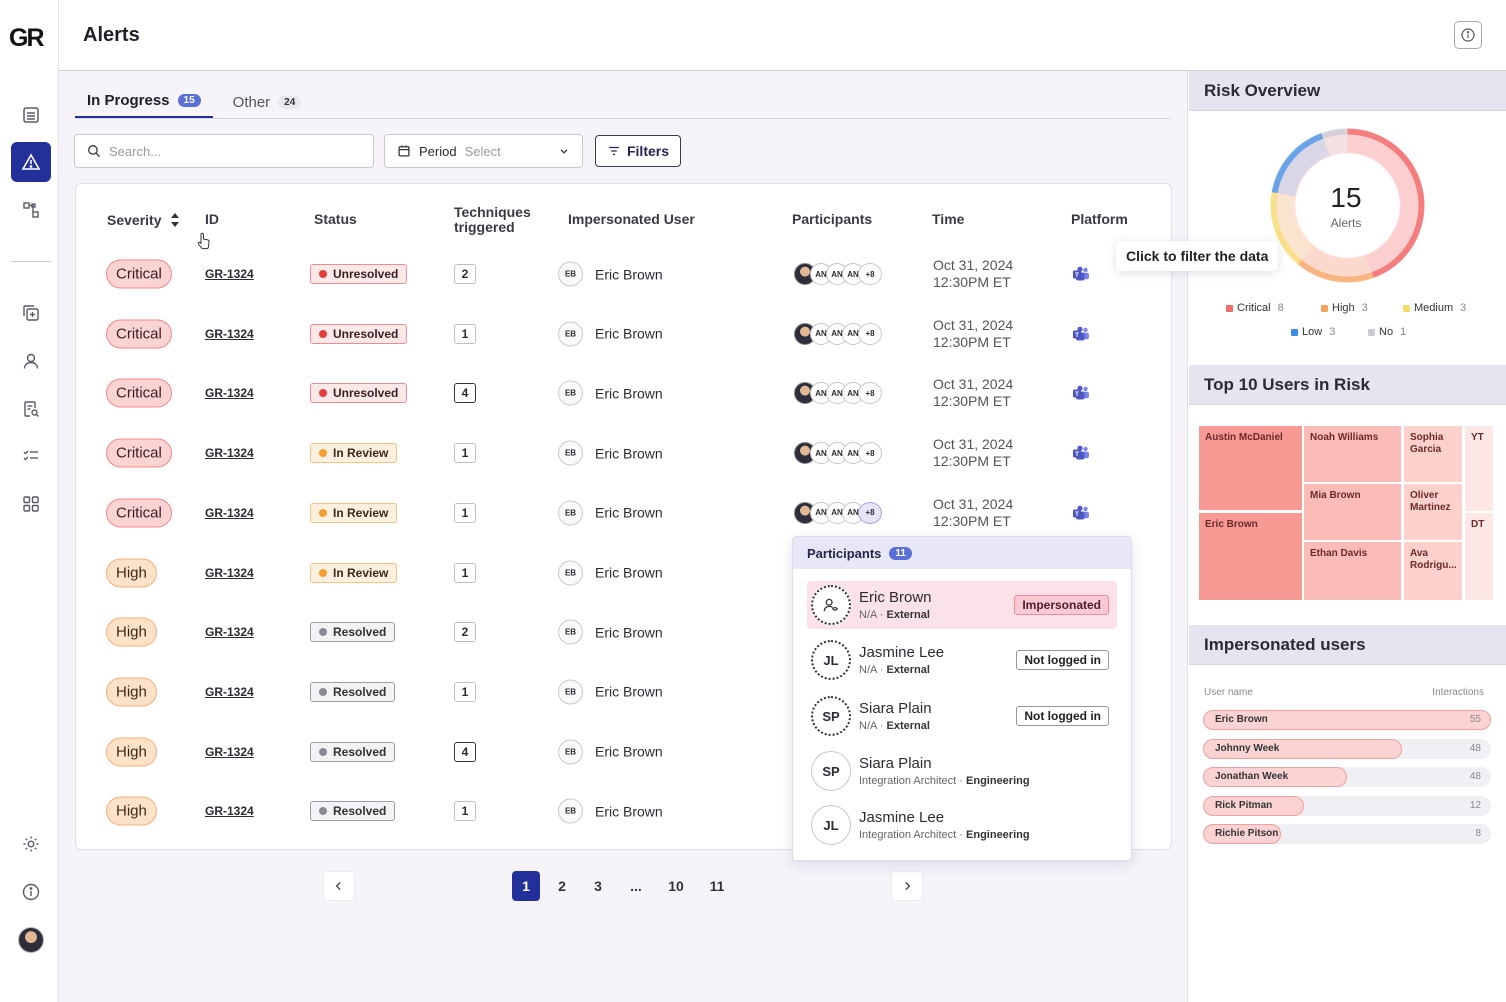 The height and width of the screenshot is (1002, 1506). I want to click on settings-gear-icon, so click(31, 844).